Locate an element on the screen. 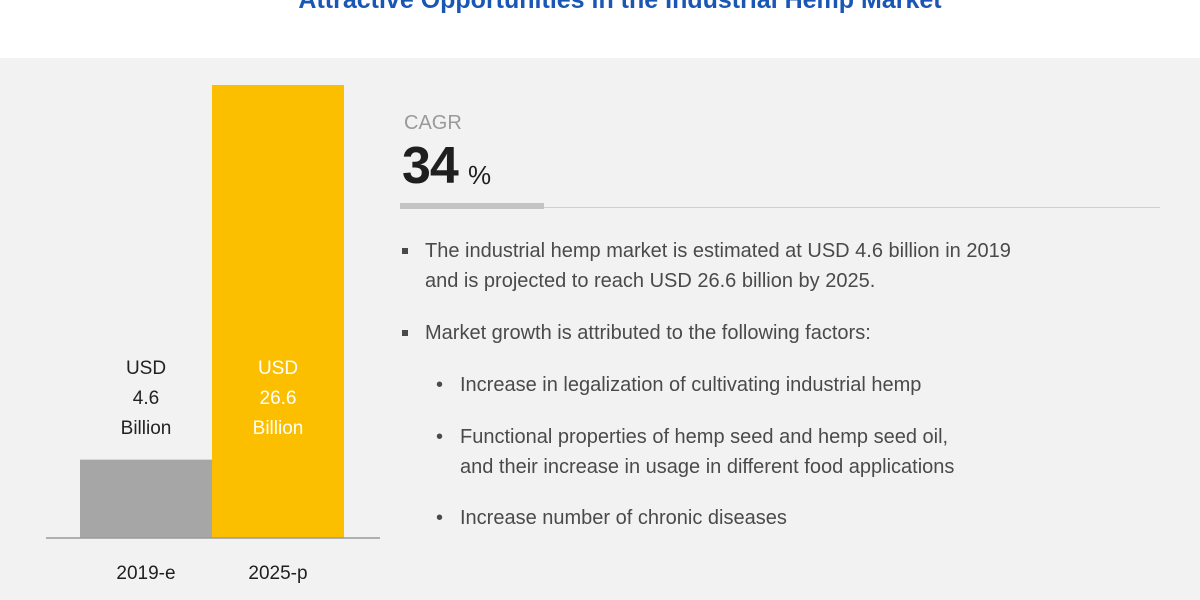 This screenshot has height=600, width=1200. cagr-label: CAGR is located at coordinates (433, 123).